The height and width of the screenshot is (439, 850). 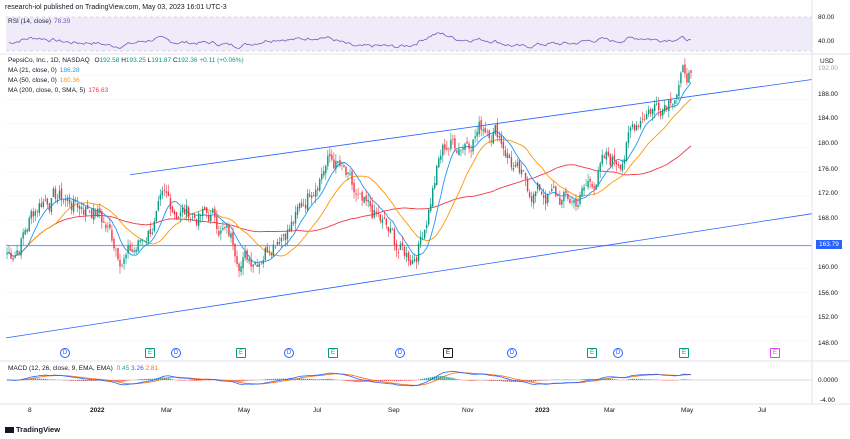 What do you see at coordinates (39, 21) in the screenshot?
I see `rsi-legend: RSI (14, close) 78.39` at bounding box center [39, 21].